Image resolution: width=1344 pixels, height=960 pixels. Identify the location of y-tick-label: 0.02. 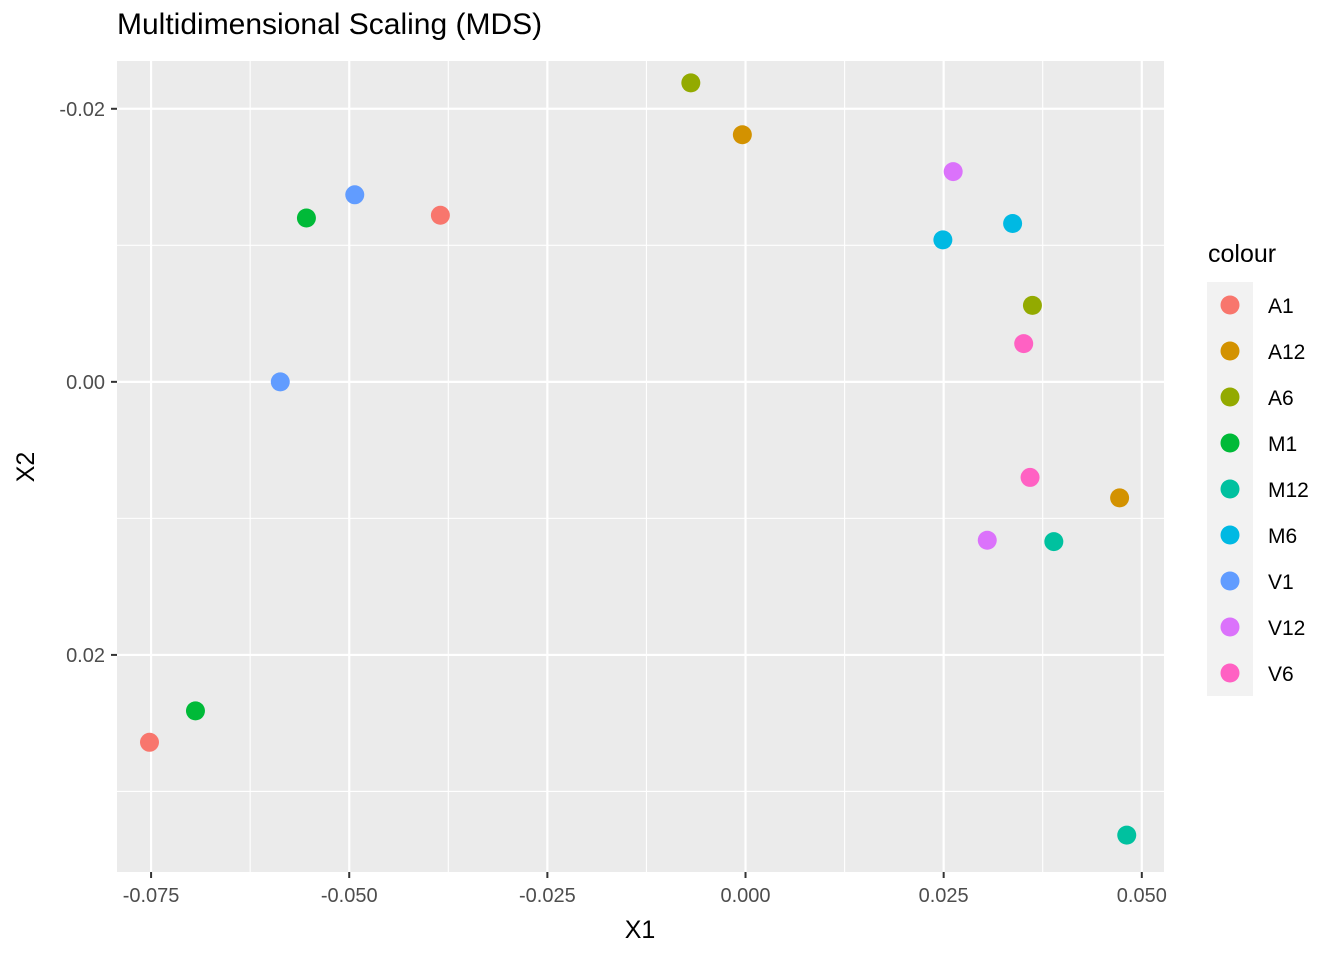
(85, 656).